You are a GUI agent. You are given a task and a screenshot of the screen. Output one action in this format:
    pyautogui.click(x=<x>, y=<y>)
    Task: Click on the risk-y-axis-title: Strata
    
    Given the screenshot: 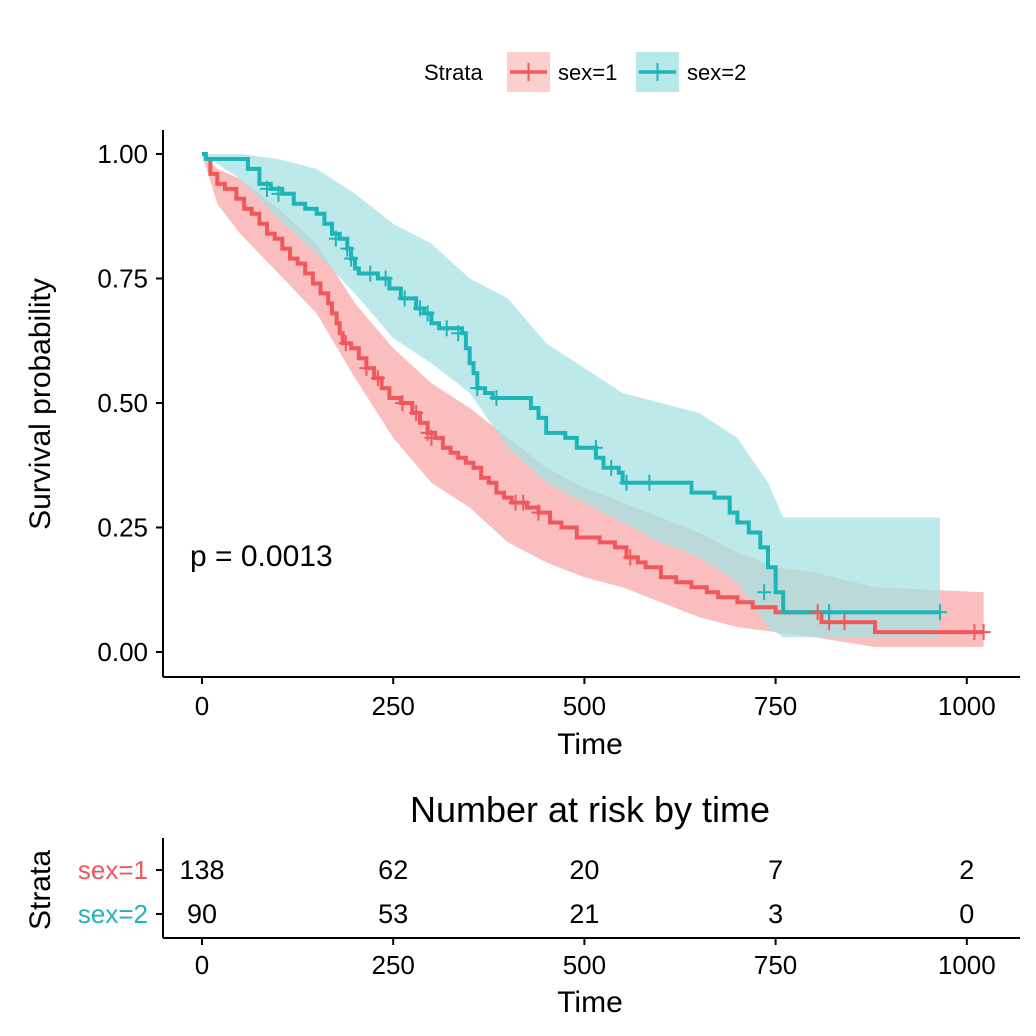 What is the action you would take?
    pyautogui.click(x=40, y=890)
    